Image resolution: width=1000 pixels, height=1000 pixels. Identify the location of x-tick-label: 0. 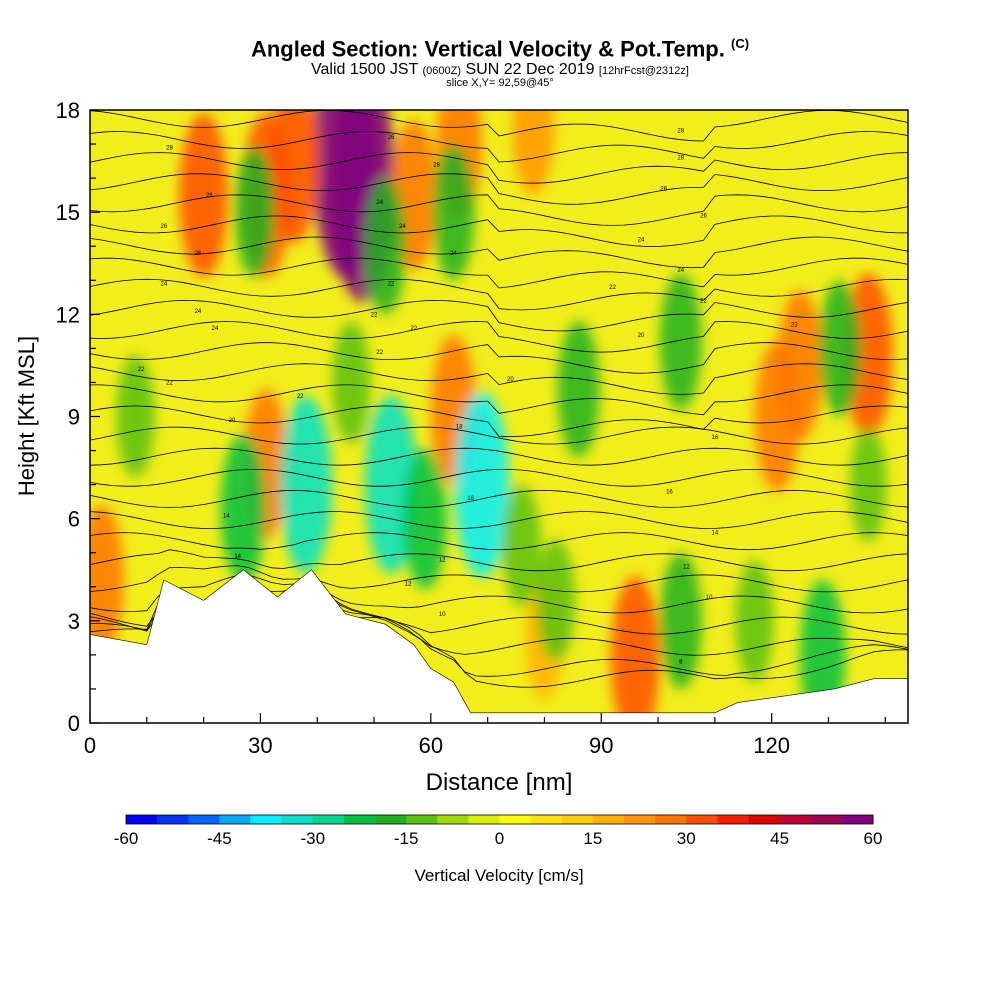
(90, 745).